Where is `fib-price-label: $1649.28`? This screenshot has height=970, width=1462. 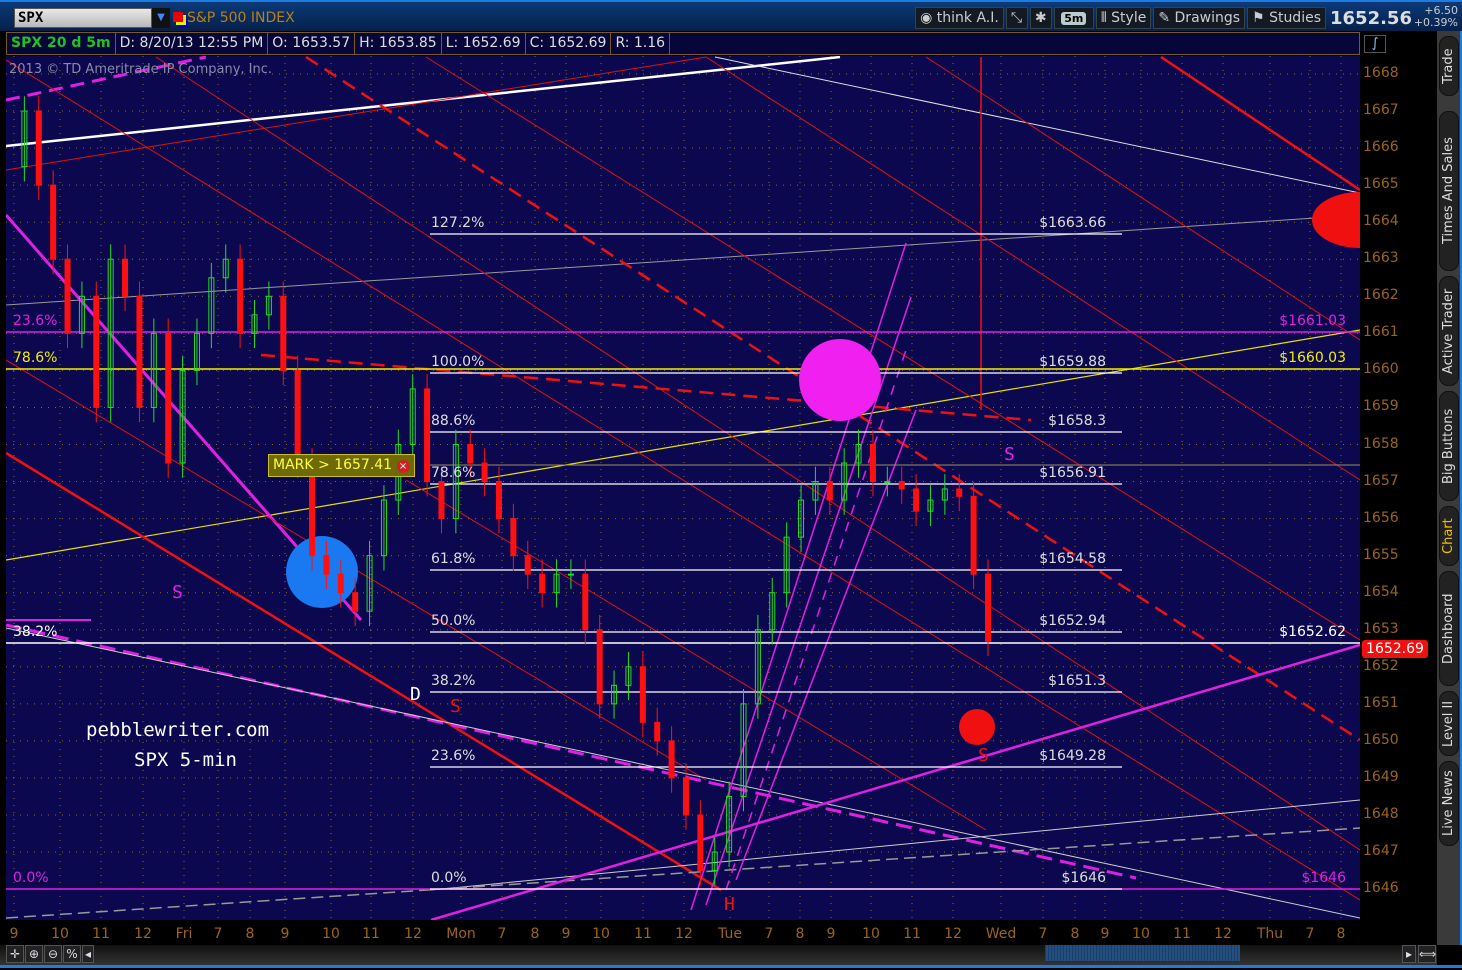 fib-price-label: $1649.28 is located at coordinates (1072, 756).